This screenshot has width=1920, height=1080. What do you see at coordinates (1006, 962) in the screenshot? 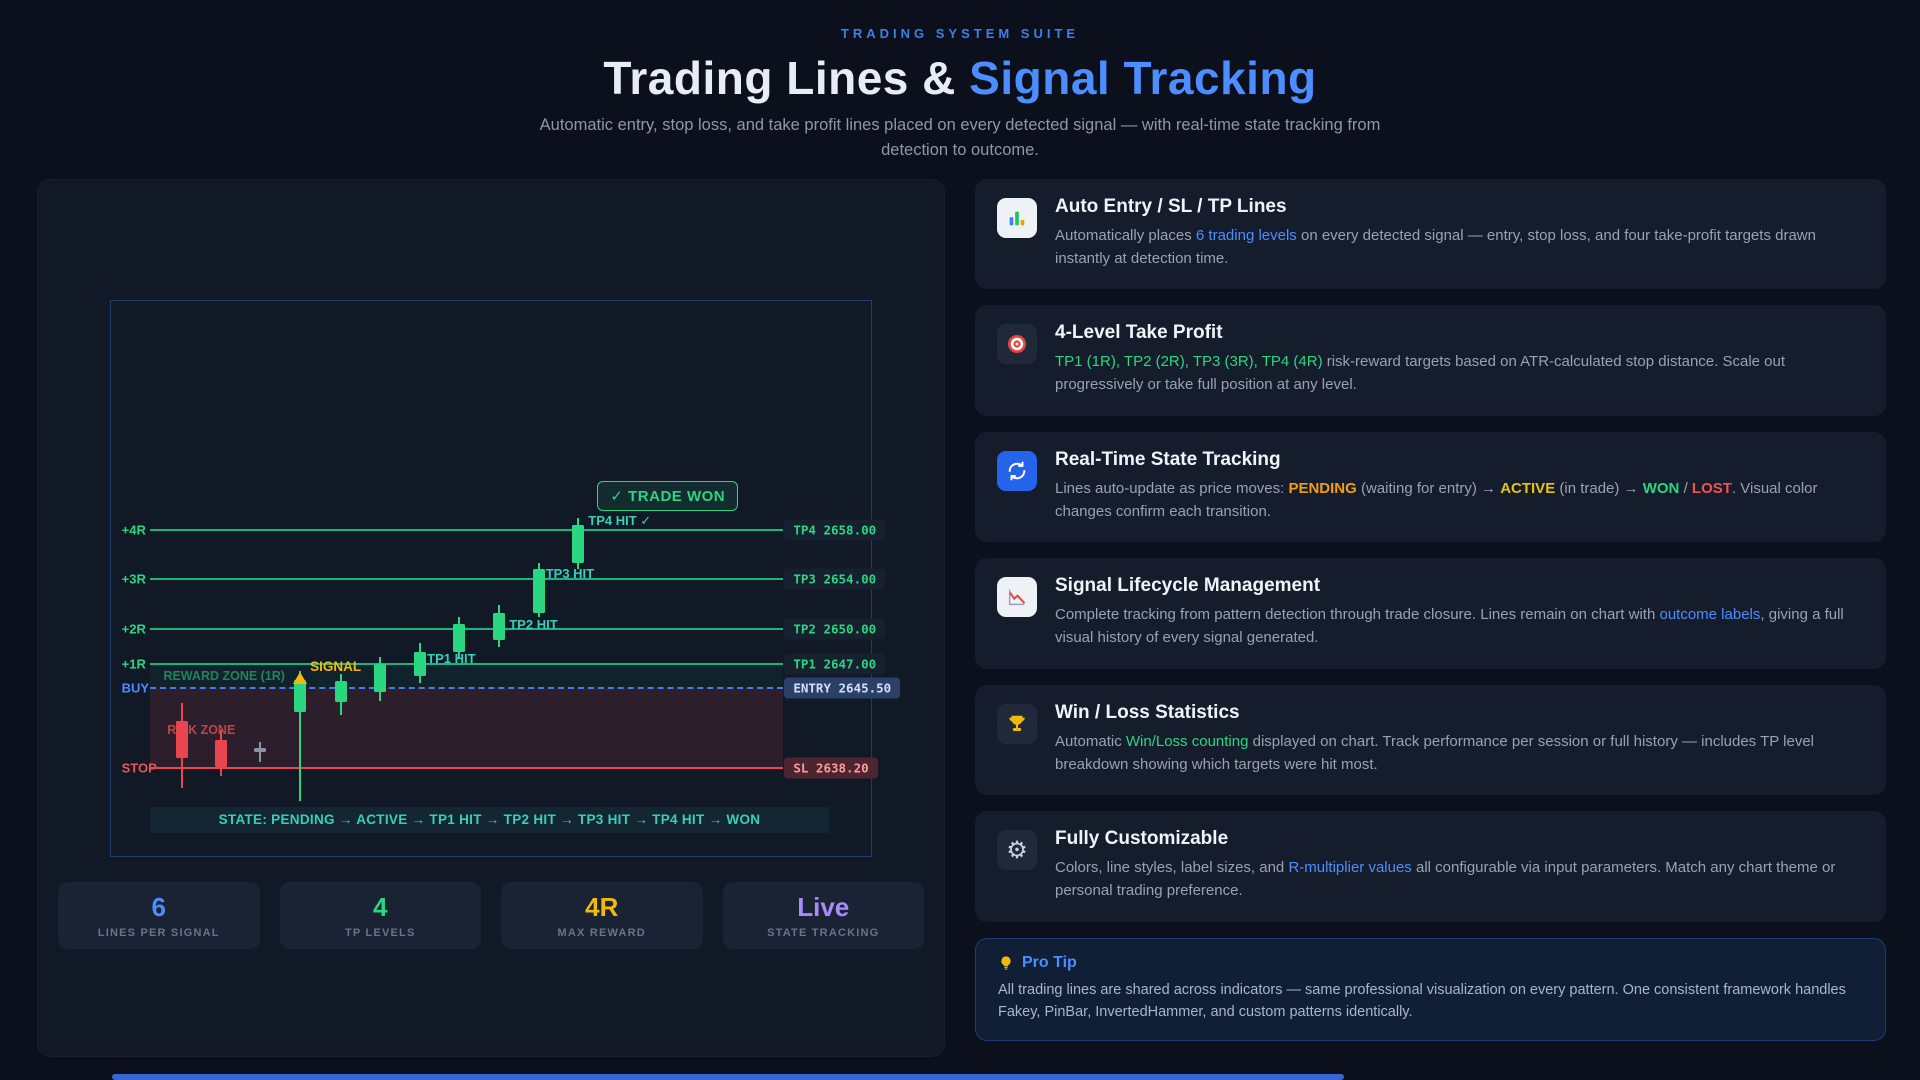
I see `lightbulb-icon` at bounding box center [1006, 962].